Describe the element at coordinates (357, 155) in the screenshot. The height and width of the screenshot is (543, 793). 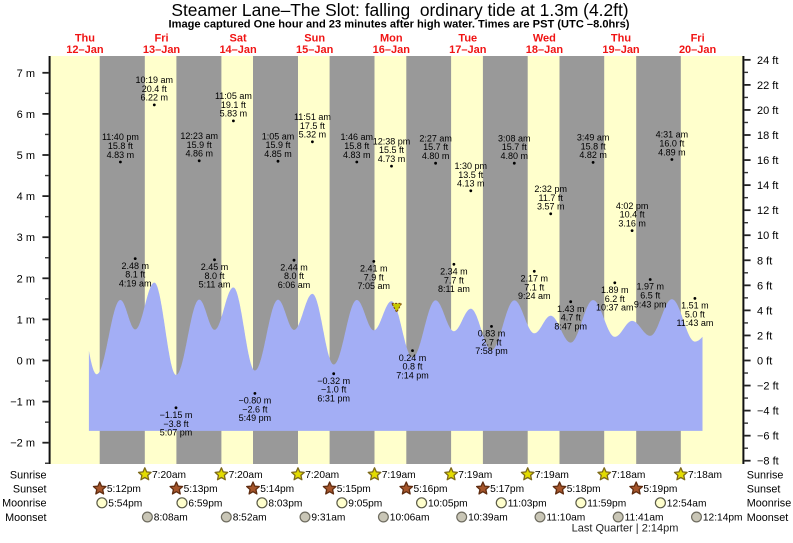
I see `svg-text: 4.83 m` at that location.